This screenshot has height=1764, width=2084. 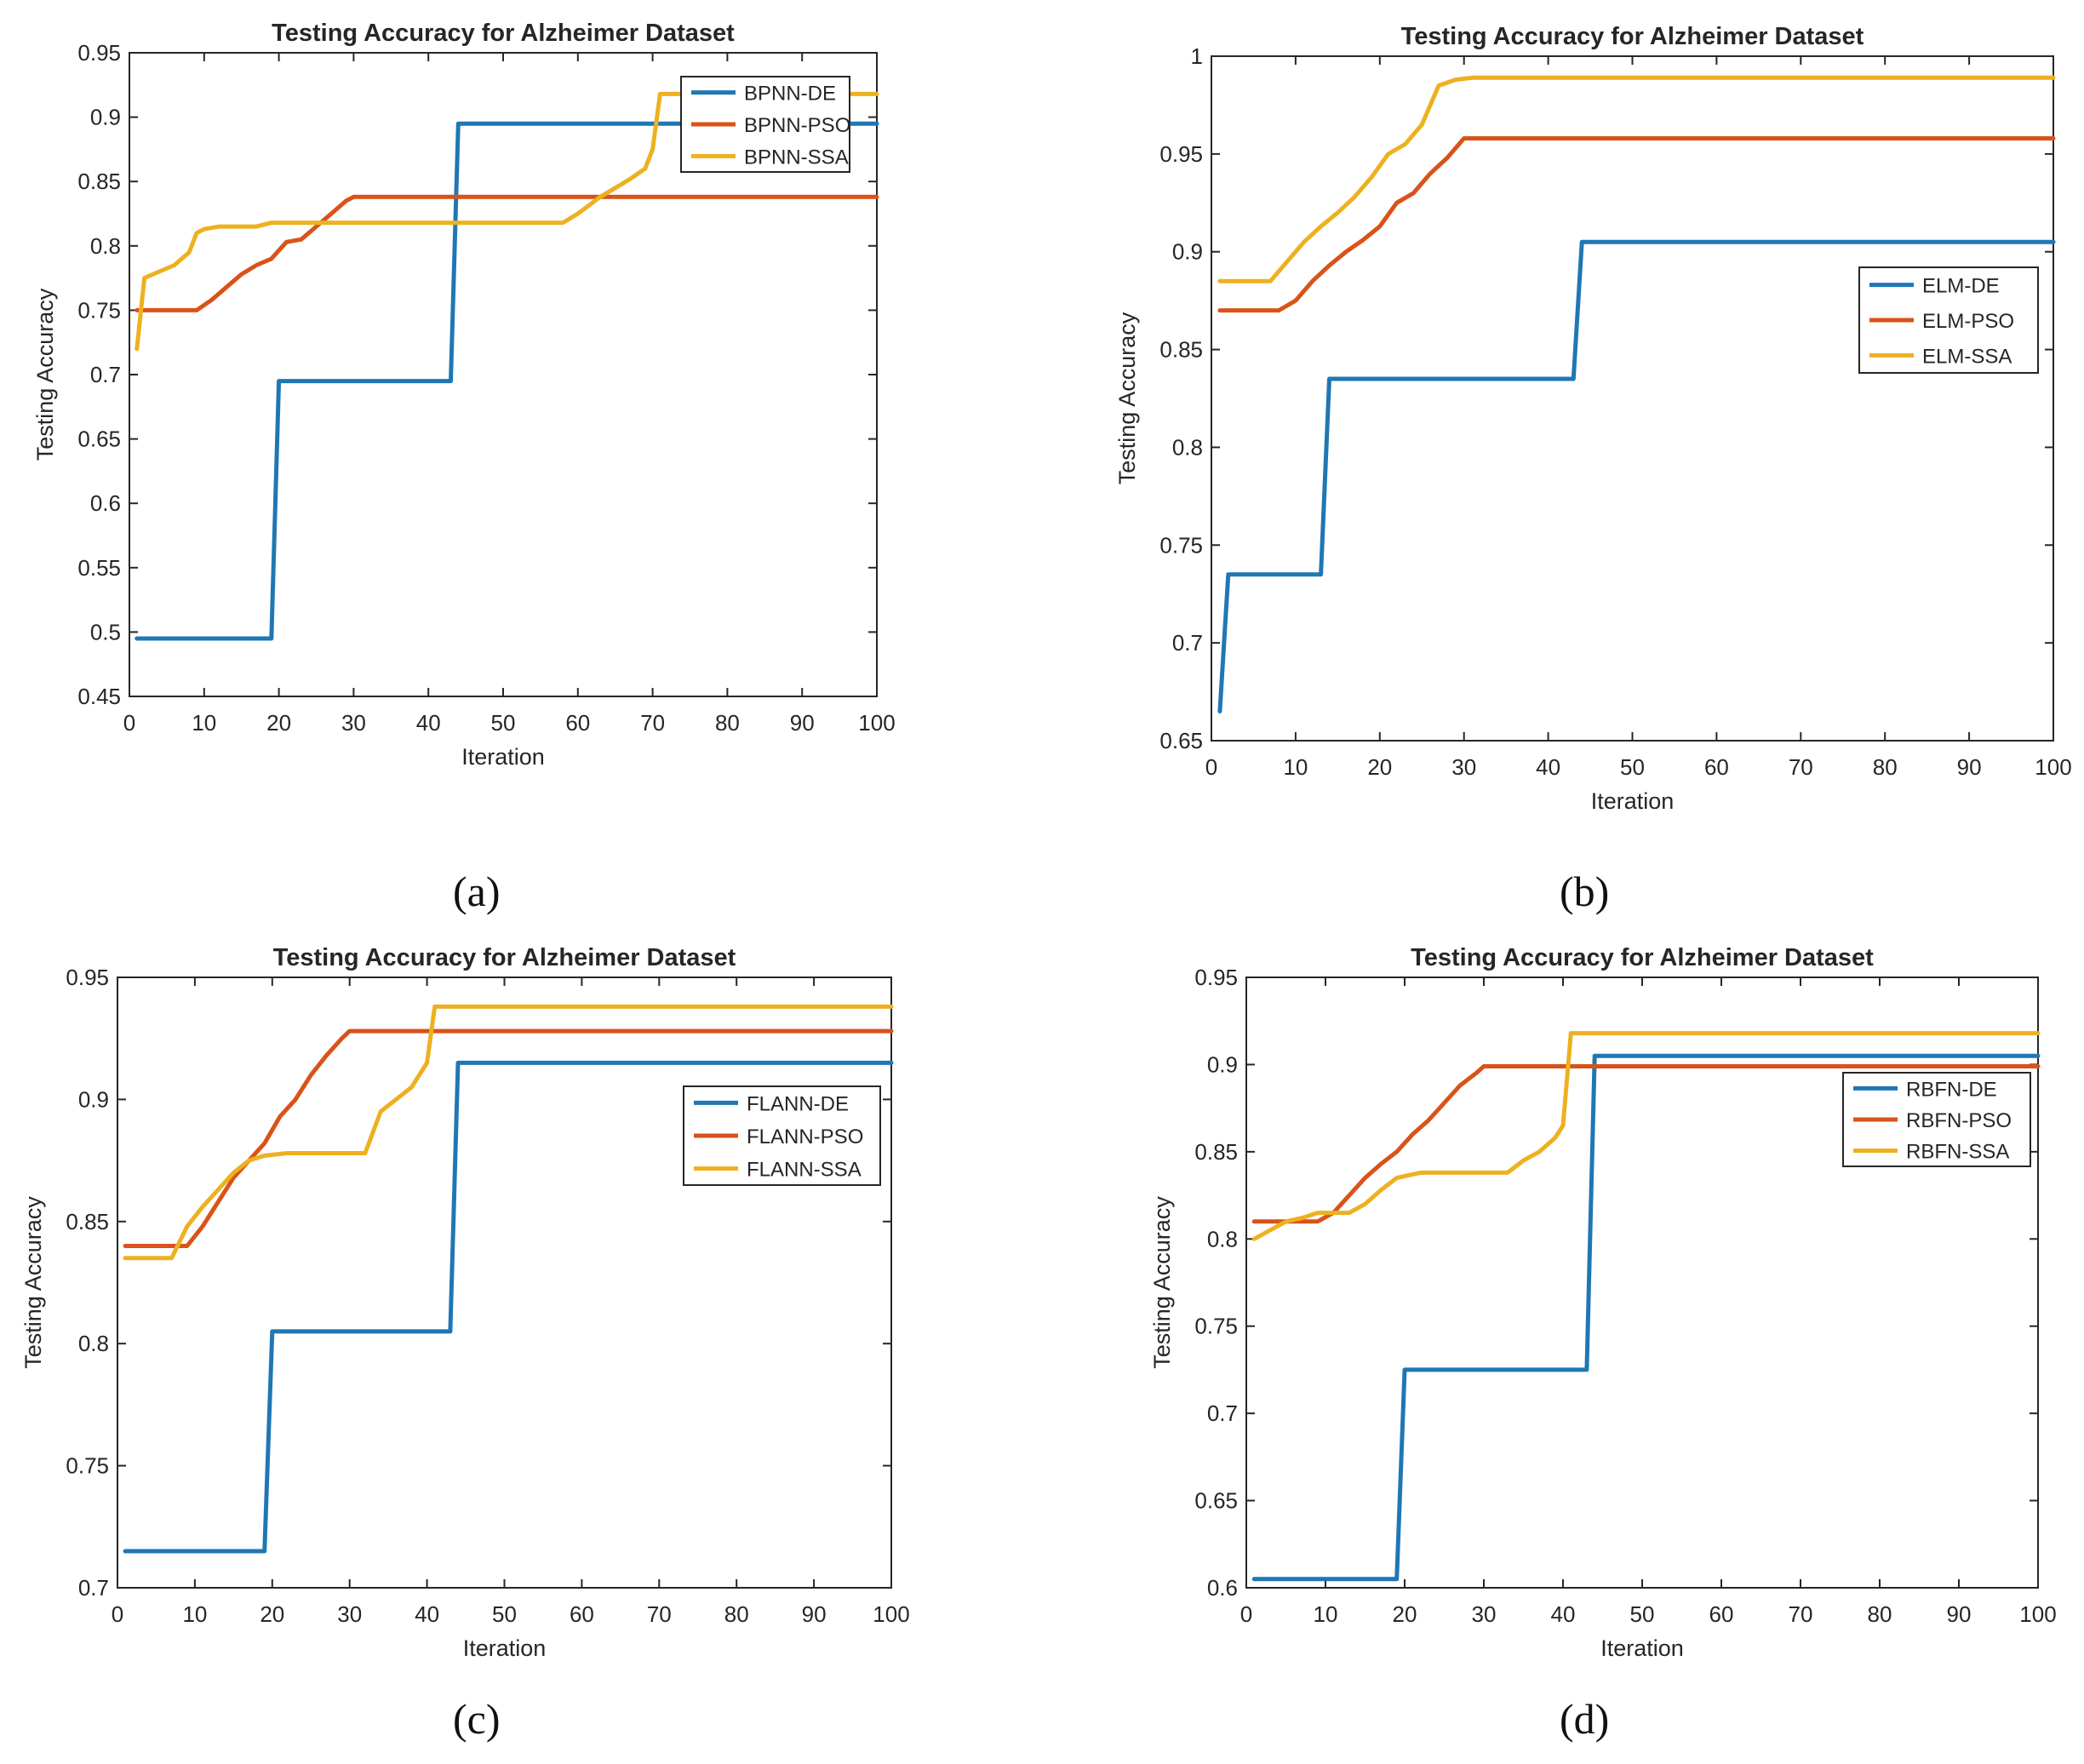 I want to click on series-line-flann-de, so click(x=508, y=1307).